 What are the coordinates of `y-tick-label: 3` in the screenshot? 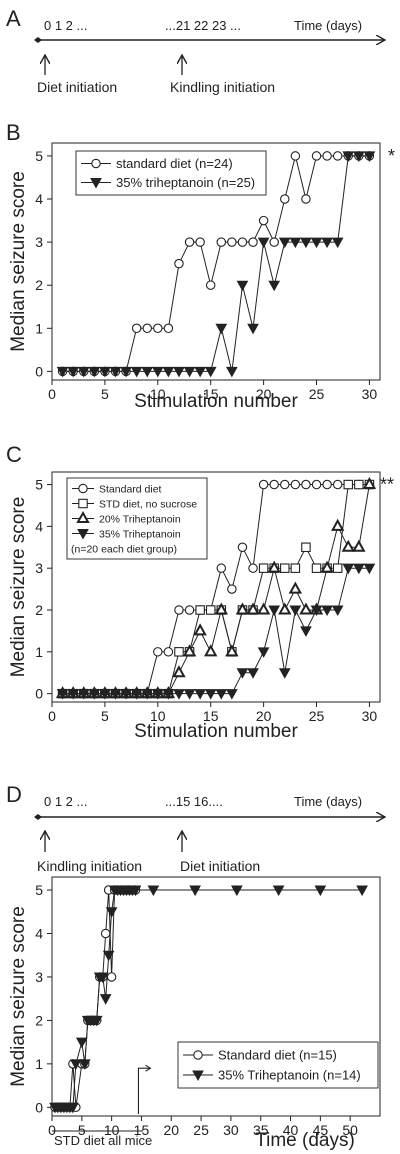 It's located at (39, 568).